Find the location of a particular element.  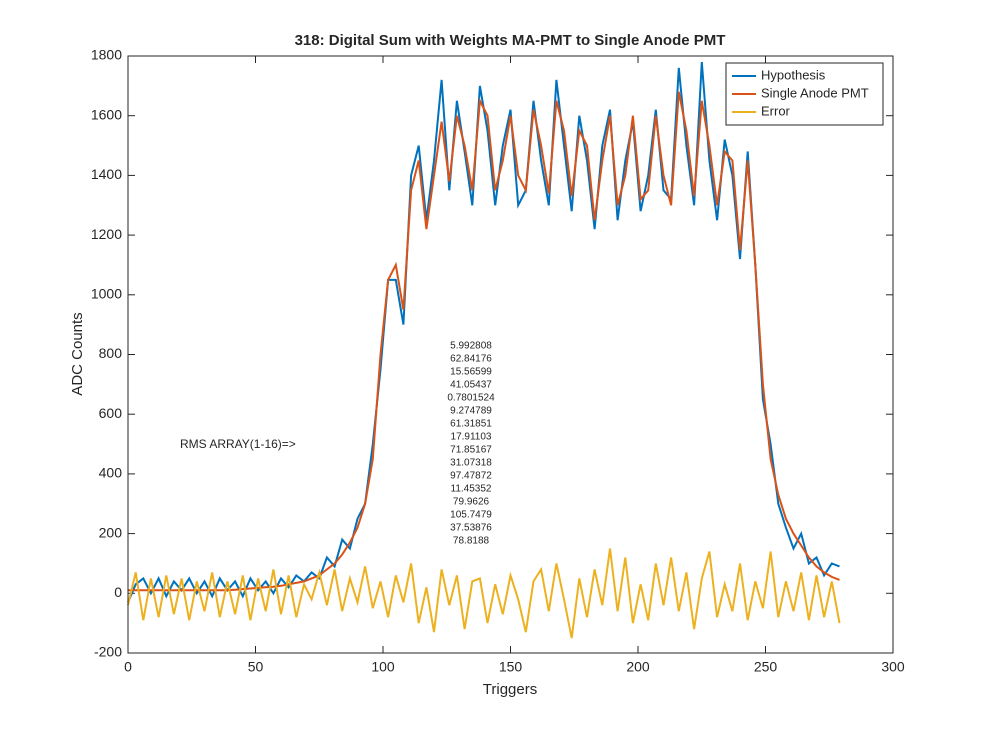

x-tick-label: 100 is located at coordinates (383, 667).